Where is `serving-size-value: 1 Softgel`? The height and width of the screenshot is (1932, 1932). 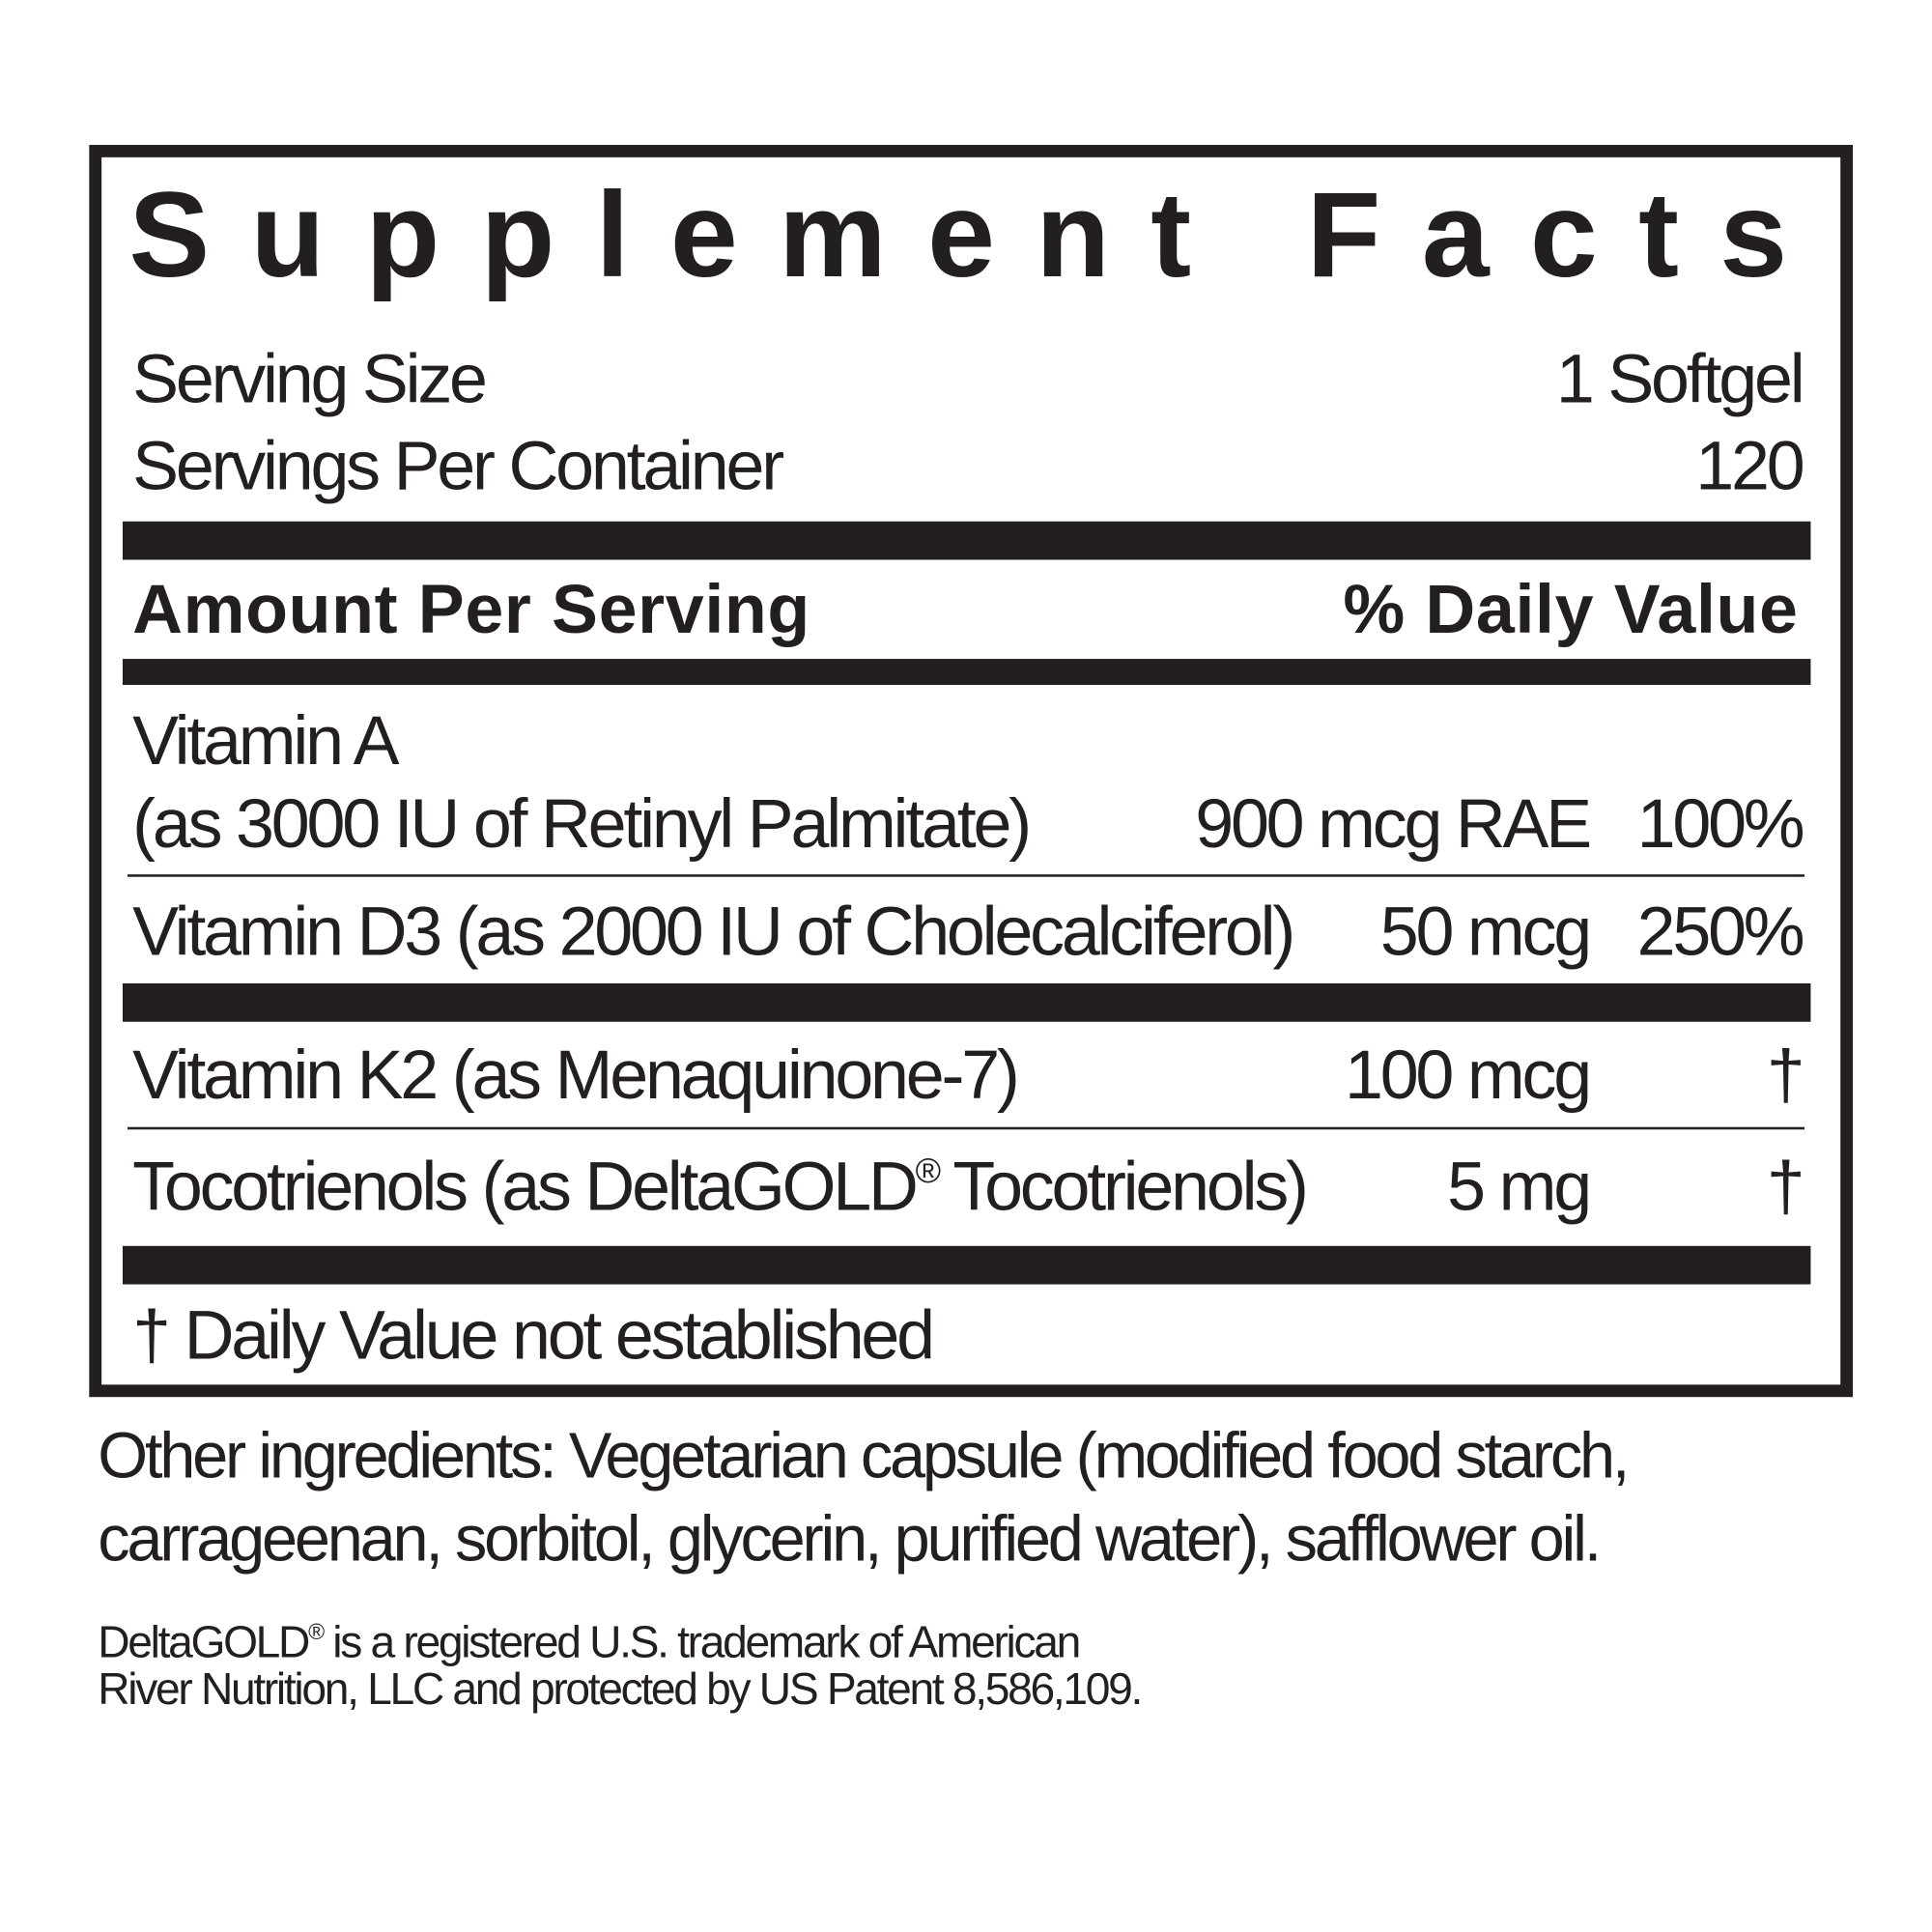 serving-size-value: 1 Softgel is located at coordinates (1680, 378).